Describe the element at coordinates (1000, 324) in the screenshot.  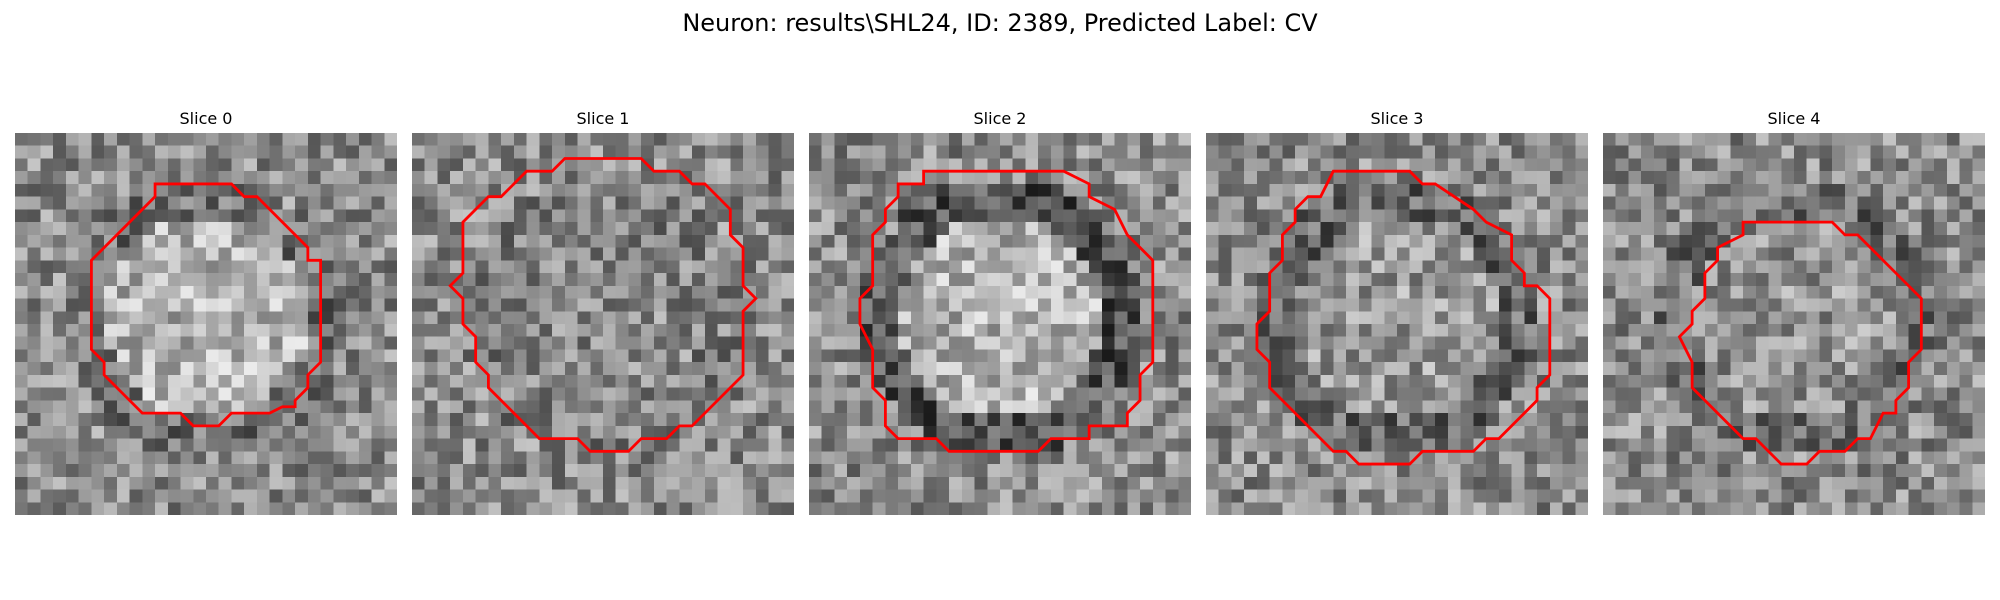
I see `slice-2-image` at that location.